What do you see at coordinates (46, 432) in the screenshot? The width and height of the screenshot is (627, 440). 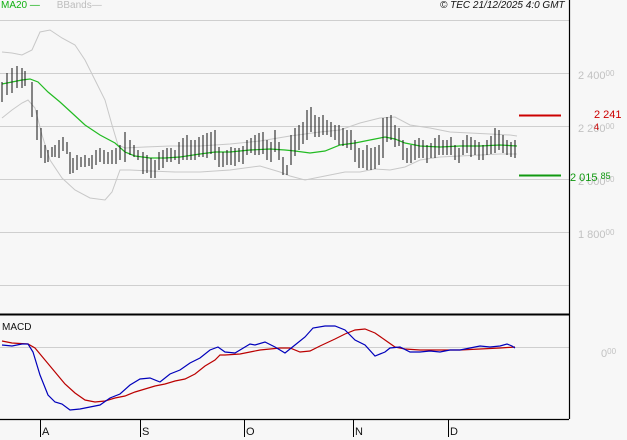 I see `month-label-aug: A` at bounding box center [46, 432].